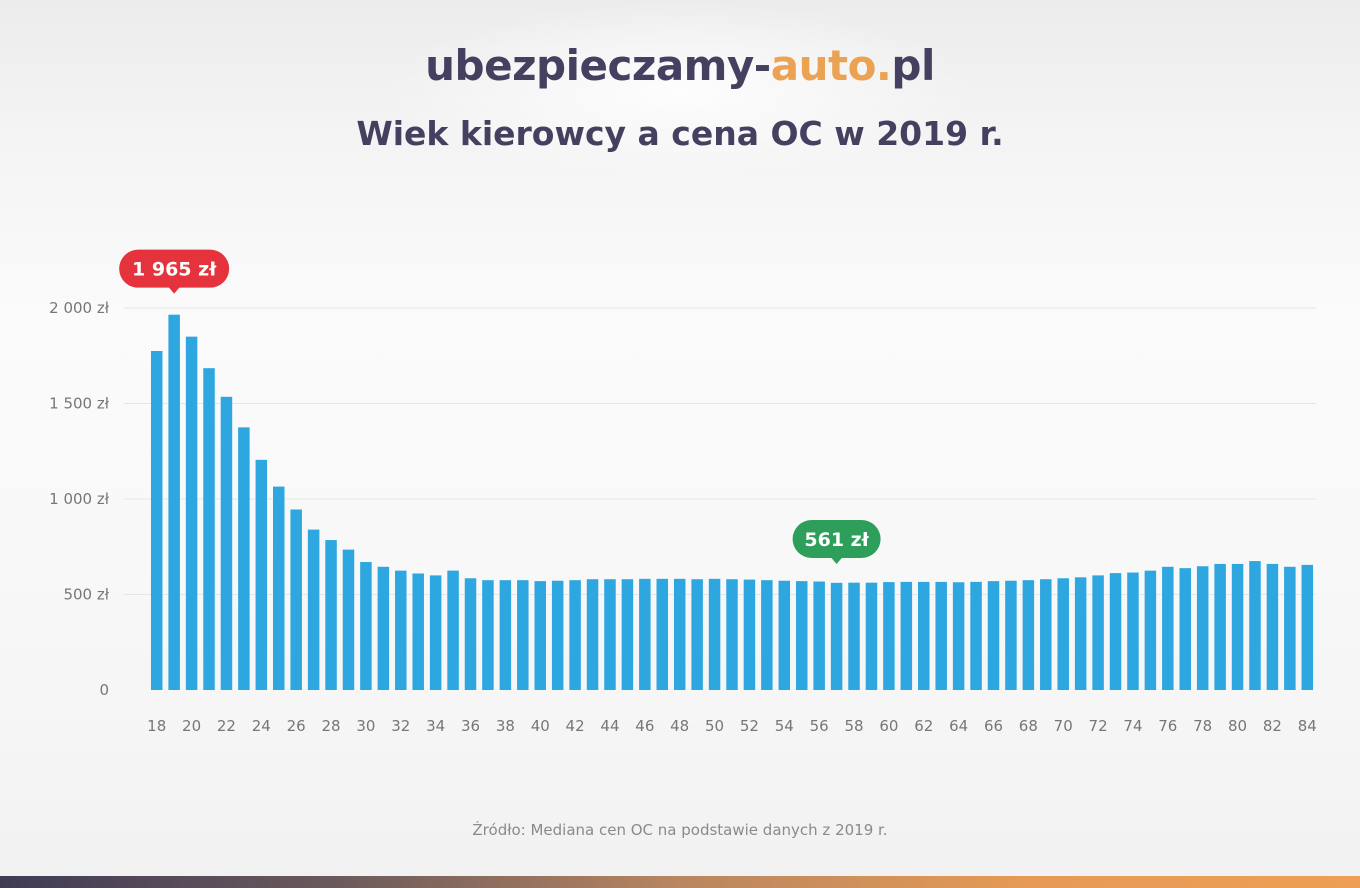 The image size is (1360, 888). What do you see at coordinates (819, 726) in the screenshot?
I see `x-tick-label: 56` at bounding box center [819, 726].